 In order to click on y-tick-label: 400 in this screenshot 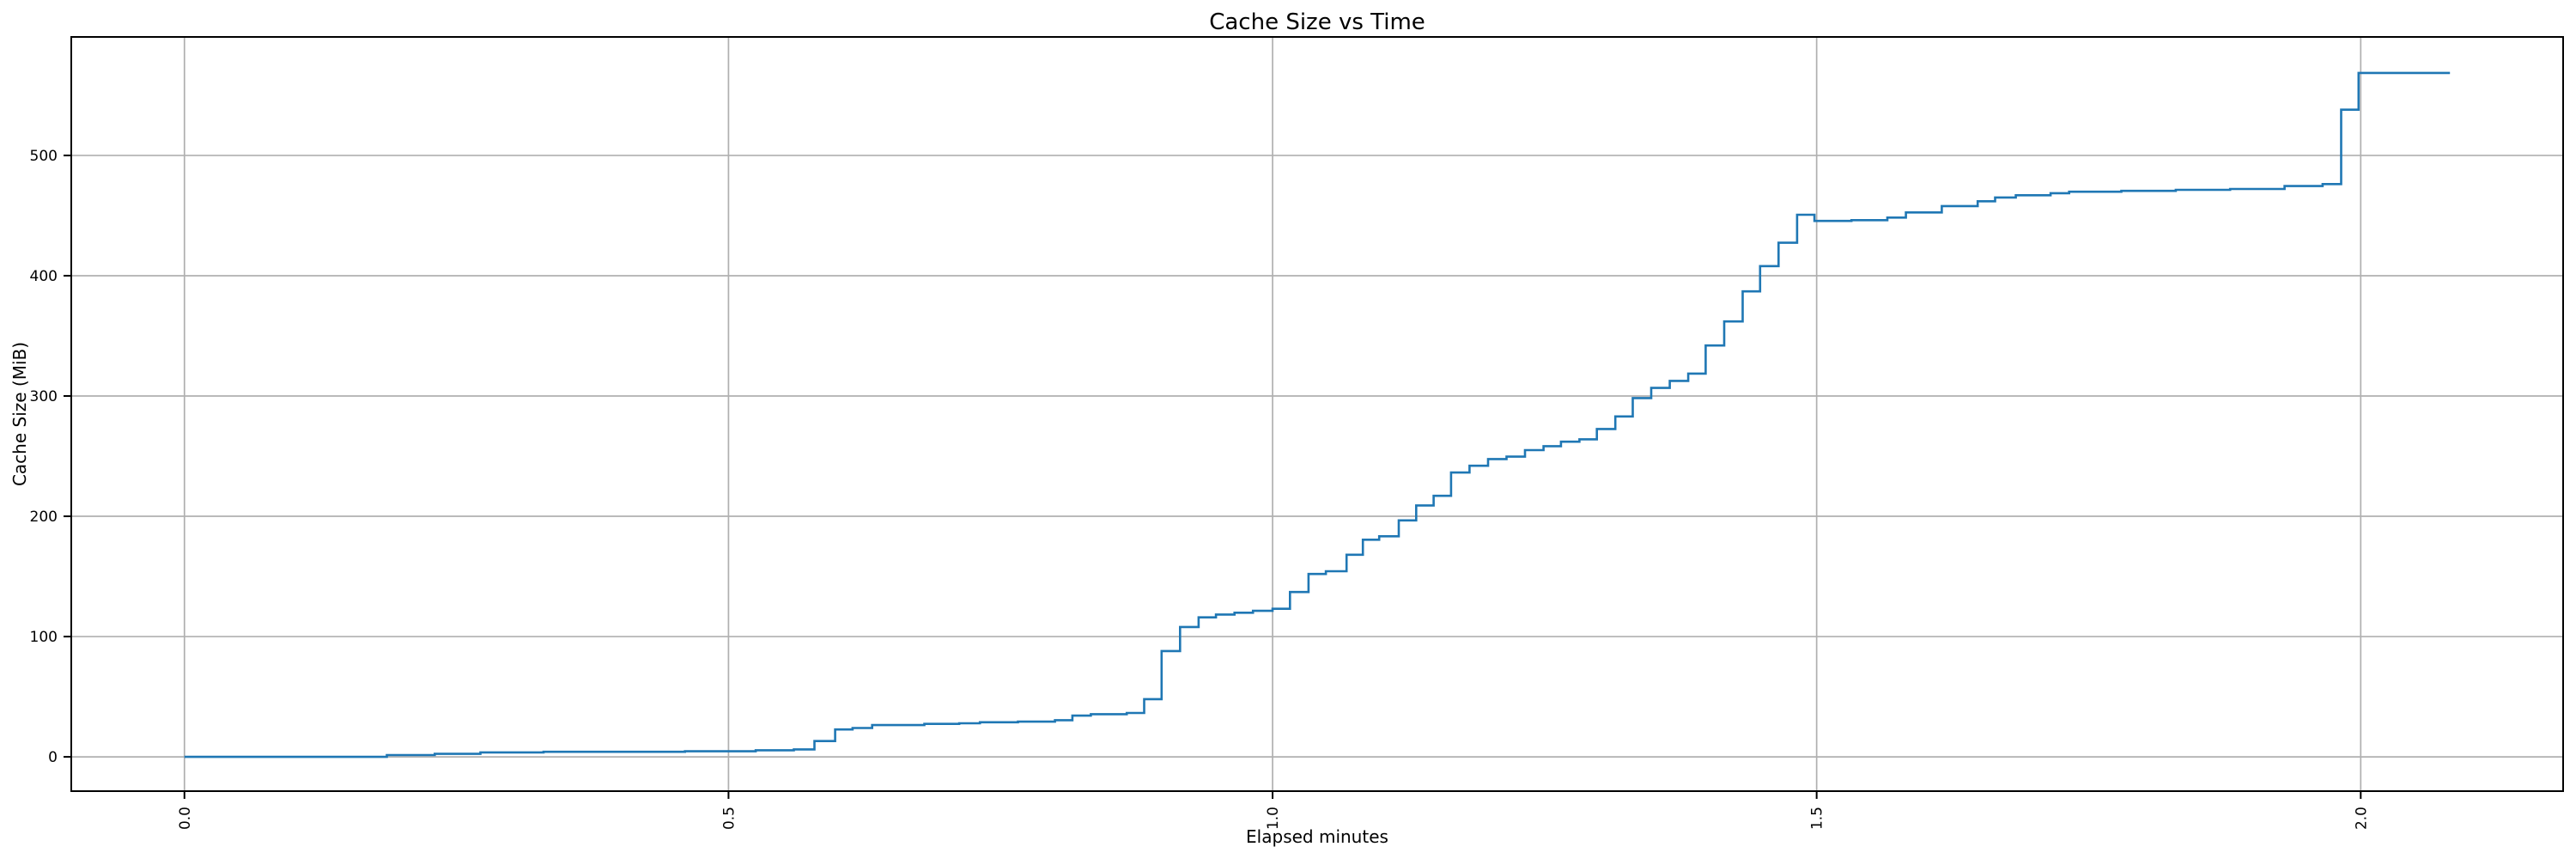, I will do `click(44, 276)`.